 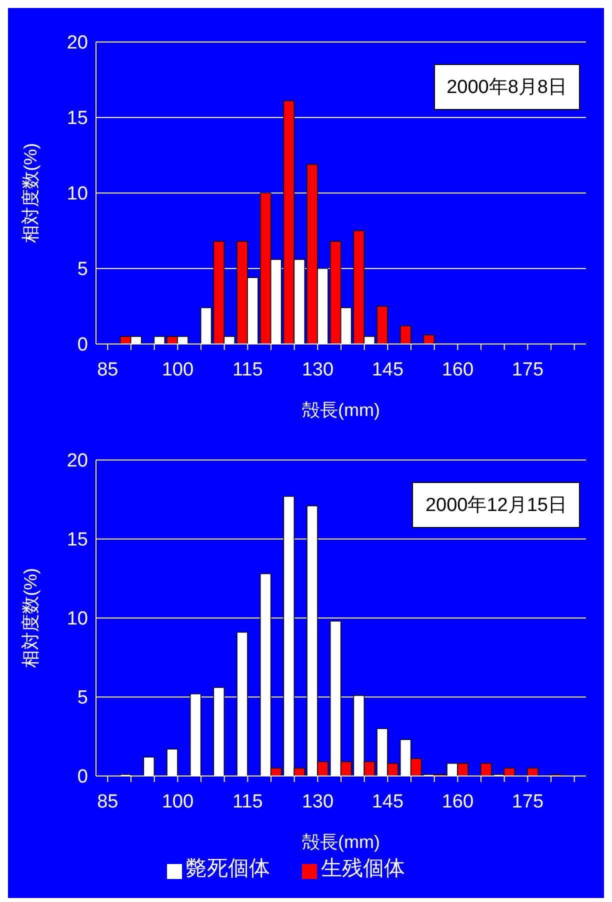 I want to click on annotation: 2000年12月15日, so click(x=496, y=505).